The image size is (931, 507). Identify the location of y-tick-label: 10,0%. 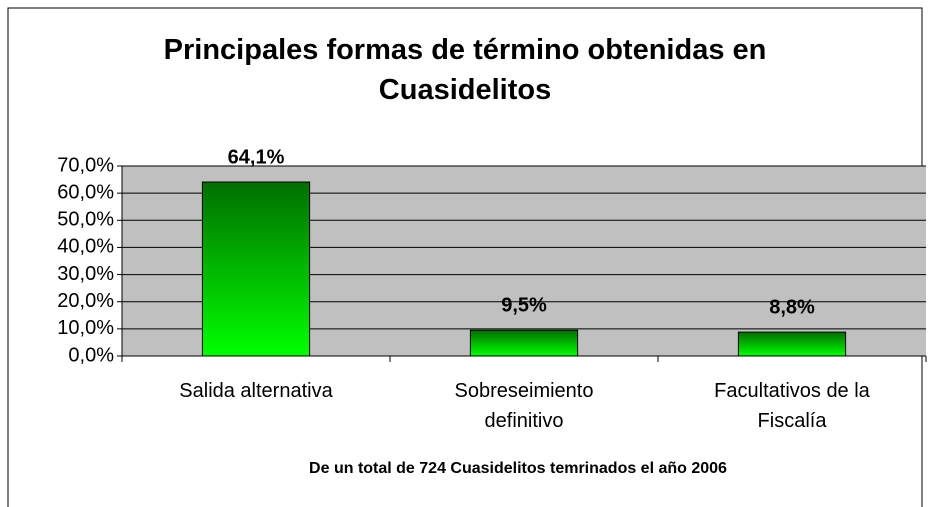
(85, 328).